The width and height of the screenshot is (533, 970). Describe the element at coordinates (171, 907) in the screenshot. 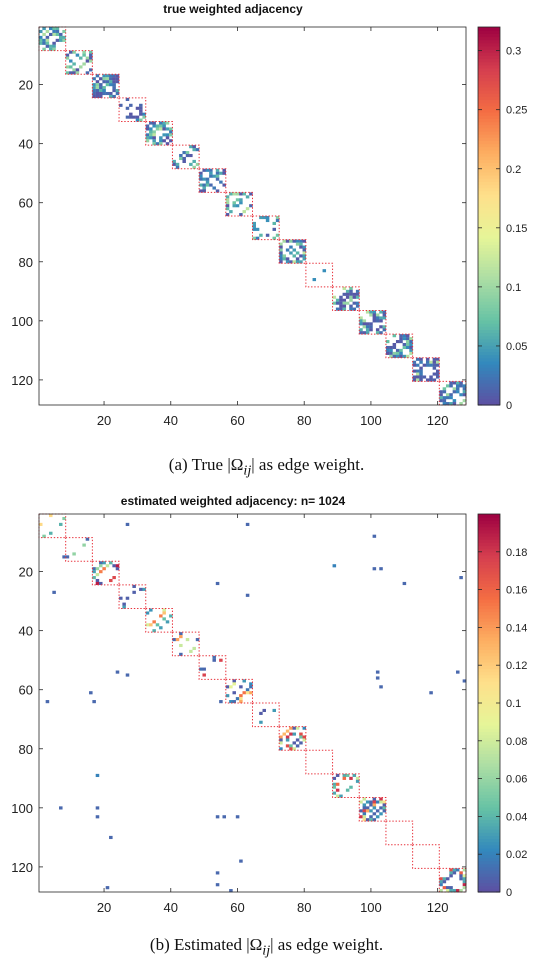

I see `x-tick-label: 40` at that location.